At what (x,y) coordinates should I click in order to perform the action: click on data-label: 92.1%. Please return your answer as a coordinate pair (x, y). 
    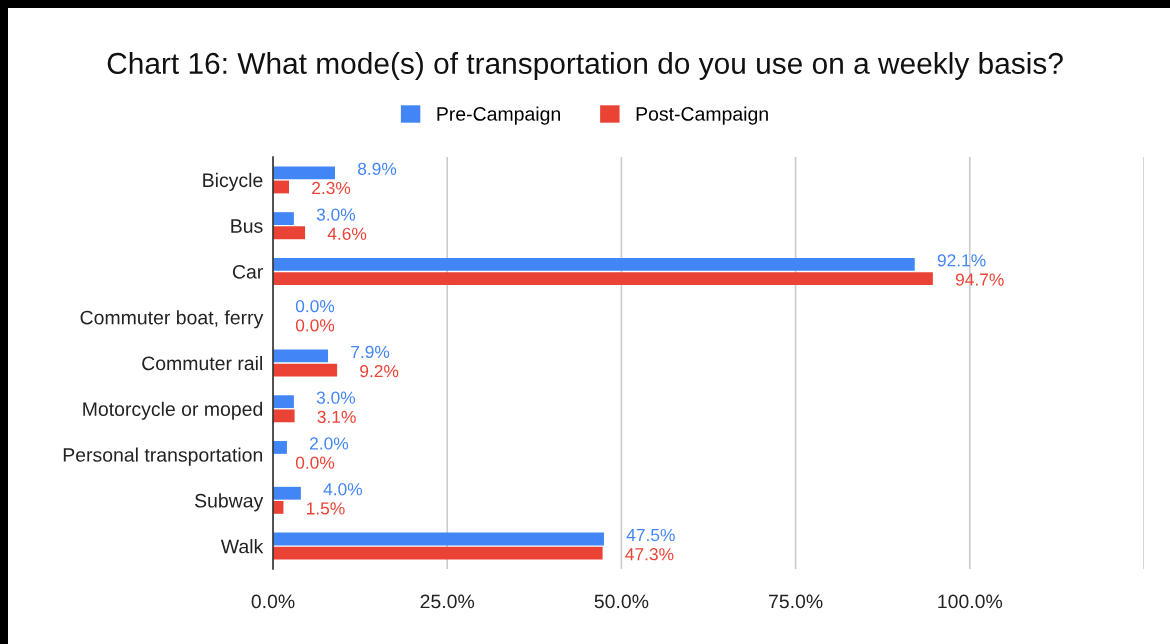
    Looking at the image, I should click on (961, 260).